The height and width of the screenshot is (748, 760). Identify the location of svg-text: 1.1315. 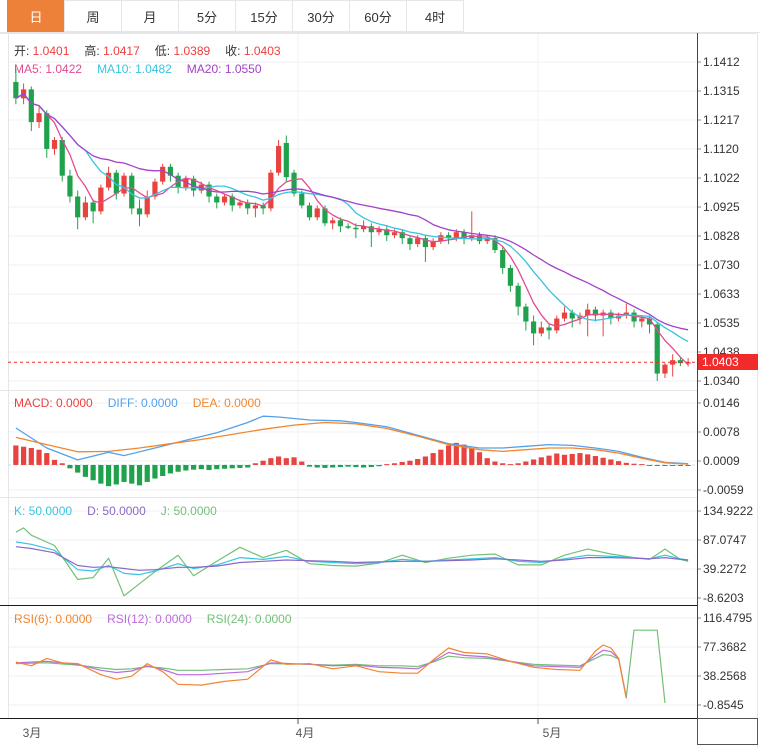
(721, 91).